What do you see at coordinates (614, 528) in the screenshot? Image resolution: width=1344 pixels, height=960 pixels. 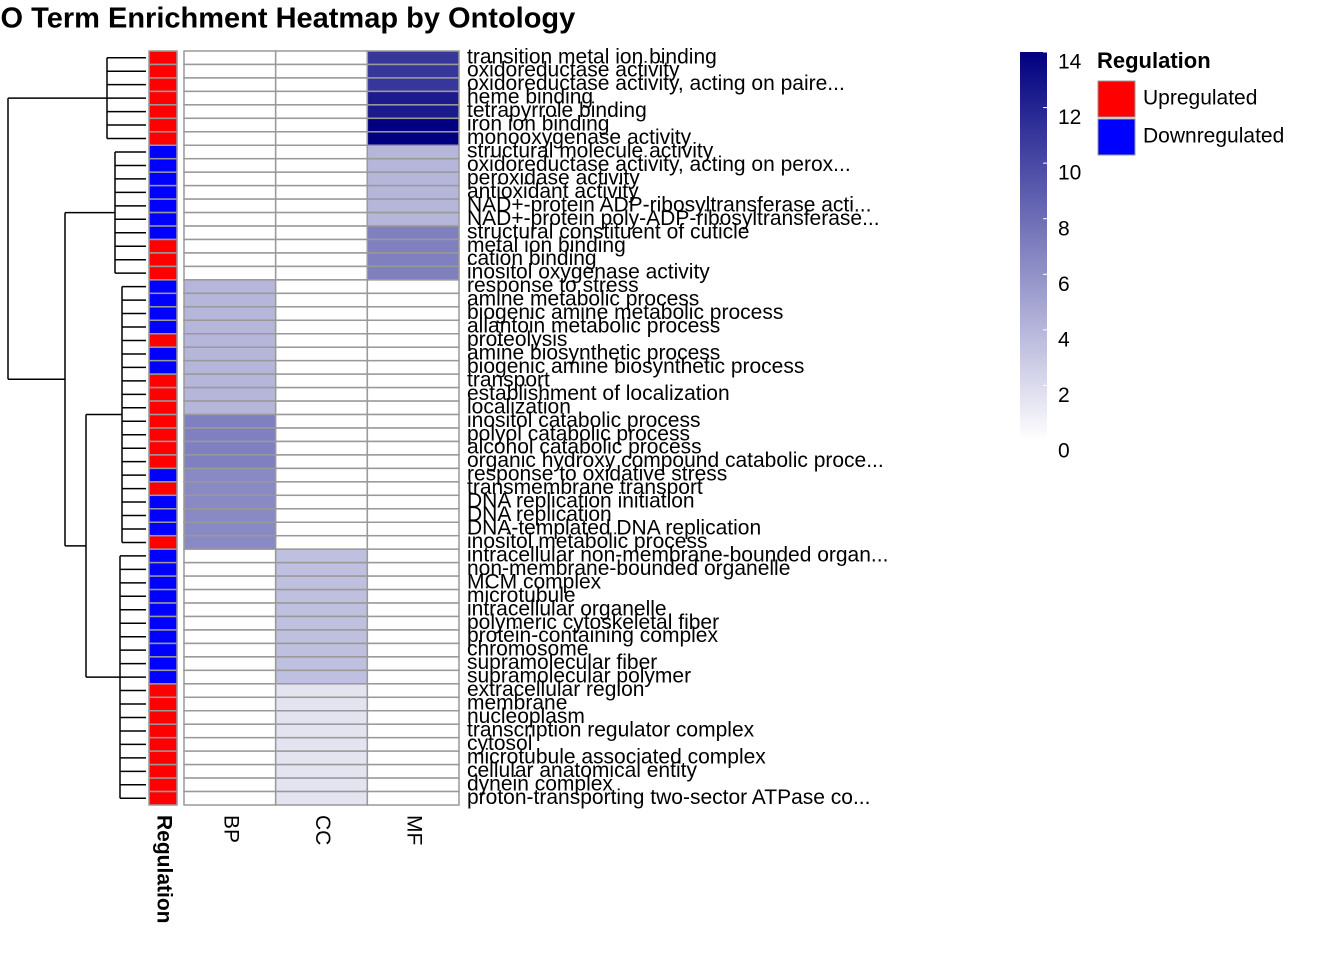 I see `row-label: DNA-templated DNA replication` at bounding box center [614, 528].